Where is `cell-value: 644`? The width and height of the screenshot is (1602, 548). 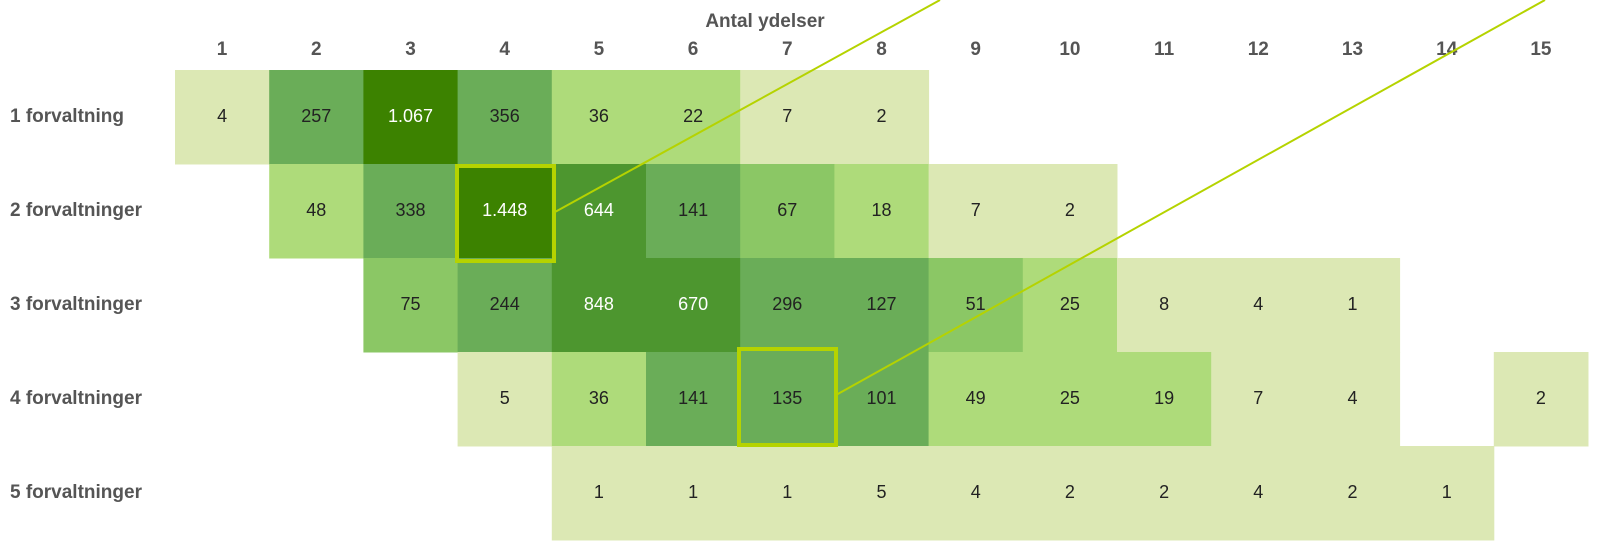
cell-value: 644 is located at coordinates (599, 210).